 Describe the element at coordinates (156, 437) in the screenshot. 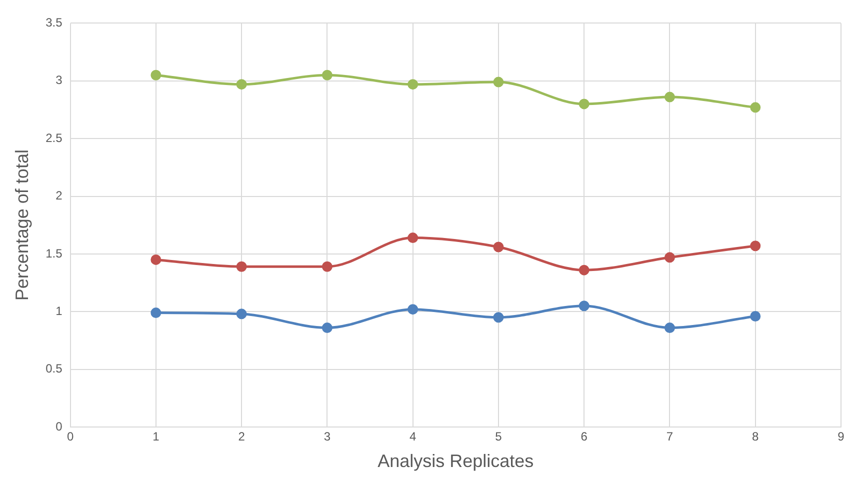

I see `x-tick-label: 1` at that location.